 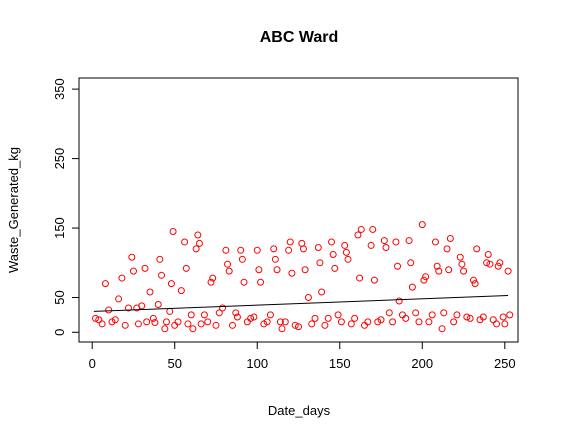 What do you see at coordinates (92, 363) in the screenshot?
I see `x-tick-label: 0` at bounding box center [92, 363].